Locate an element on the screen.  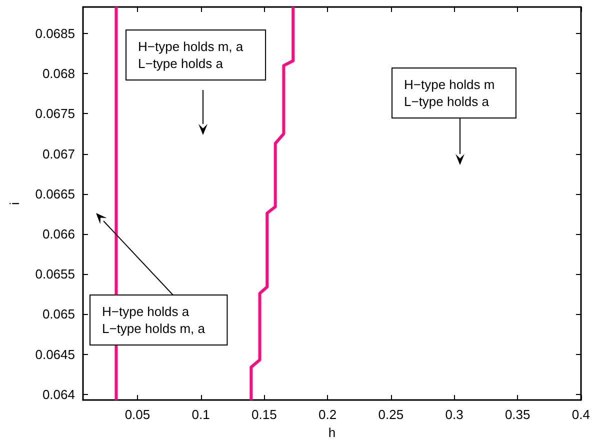
y-tick-label: 0.068 is located at coordinates (58, 74).